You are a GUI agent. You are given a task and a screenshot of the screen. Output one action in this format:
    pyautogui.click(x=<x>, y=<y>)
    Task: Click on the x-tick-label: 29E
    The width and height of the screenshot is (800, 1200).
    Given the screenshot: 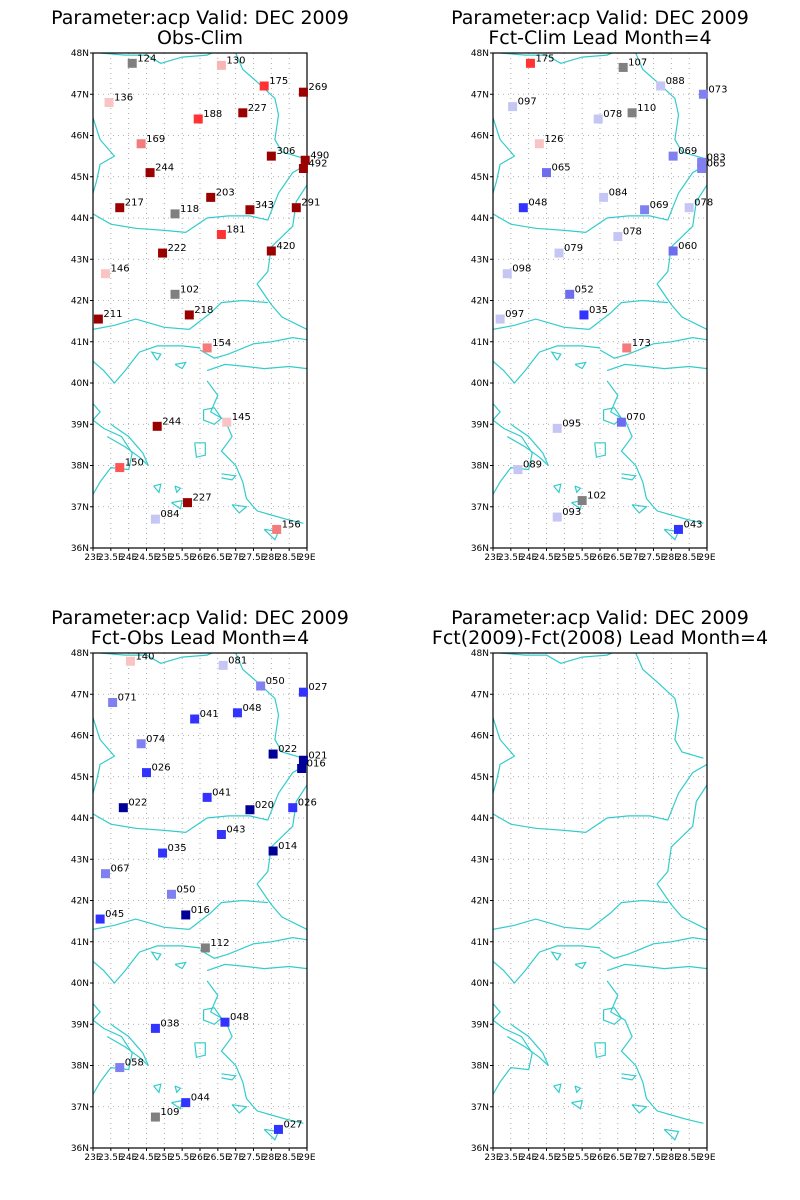 What is the action you would take?
    pyautogui.click(x=706, y=1158)
    